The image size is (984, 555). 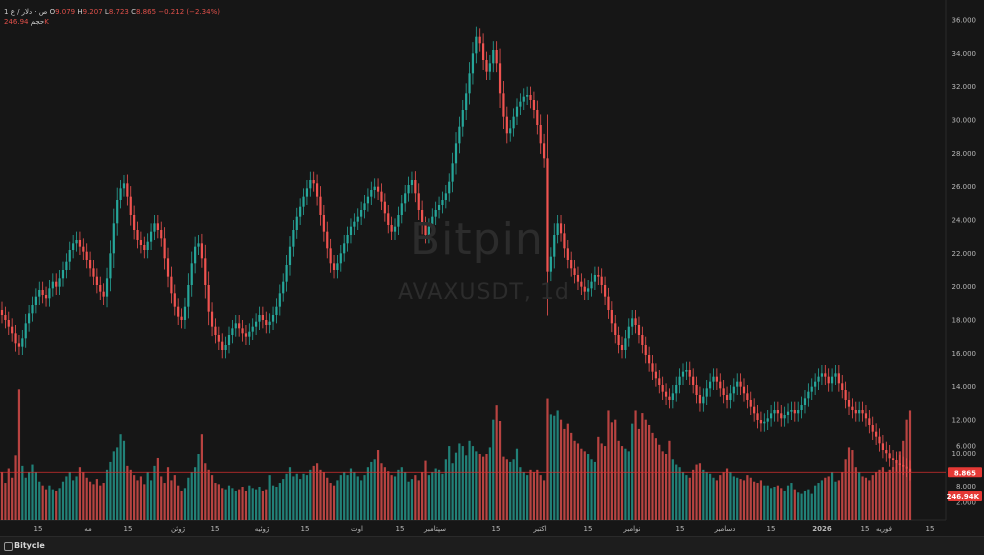 I want to click on price-tick-label: 26.000, so click(x=964, y=187).